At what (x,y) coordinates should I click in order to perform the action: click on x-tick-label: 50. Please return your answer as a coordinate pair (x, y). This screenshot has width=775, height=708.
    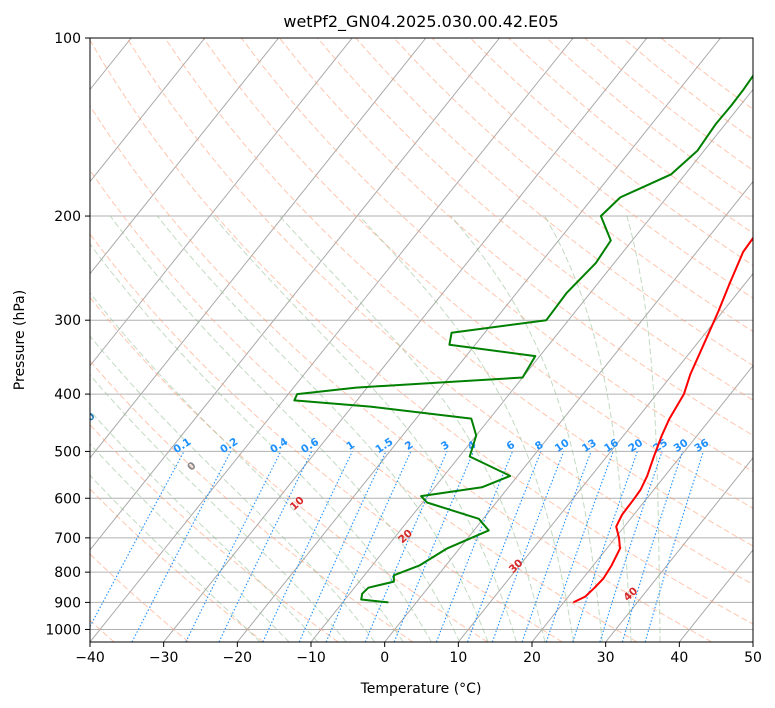
    Looking at the image, I should click on (753, 658).